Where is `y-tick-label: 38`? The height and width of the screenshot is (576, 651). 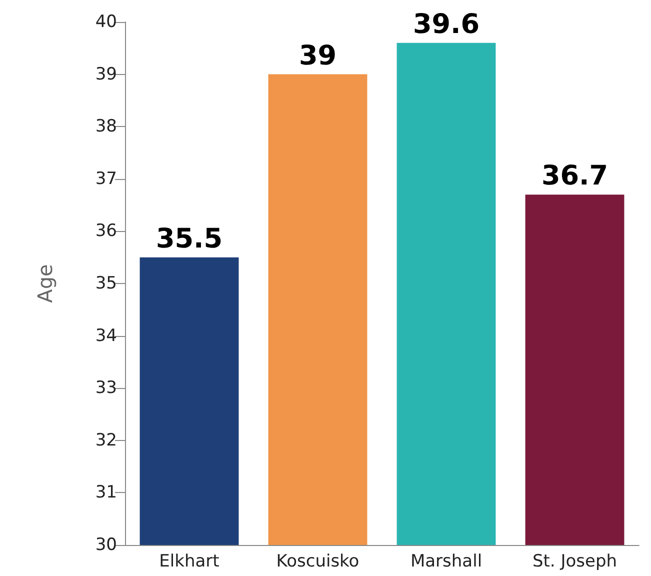 y-tick-label: 38 is located at coordinates (106, 126).